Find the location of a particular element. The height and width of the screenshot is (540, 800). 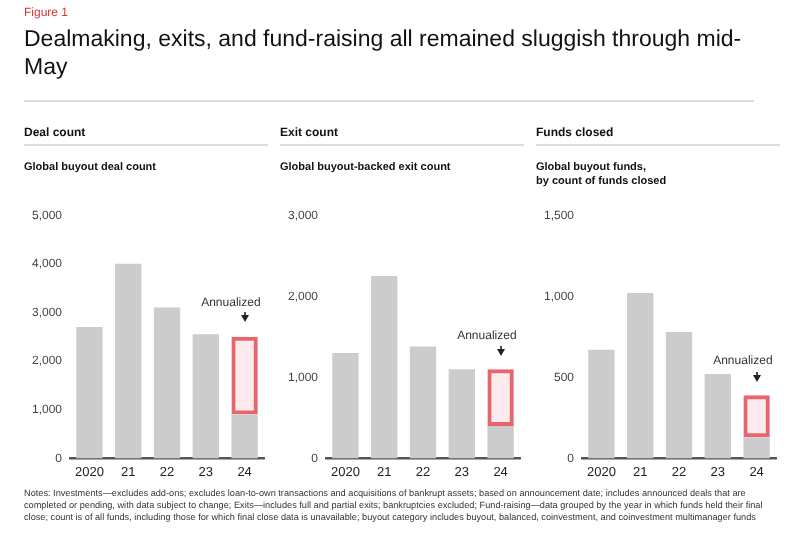

text: Dealmaking, exits, and fund-raising all remained sluggish through mid-May is located at coordinates (384, 54).